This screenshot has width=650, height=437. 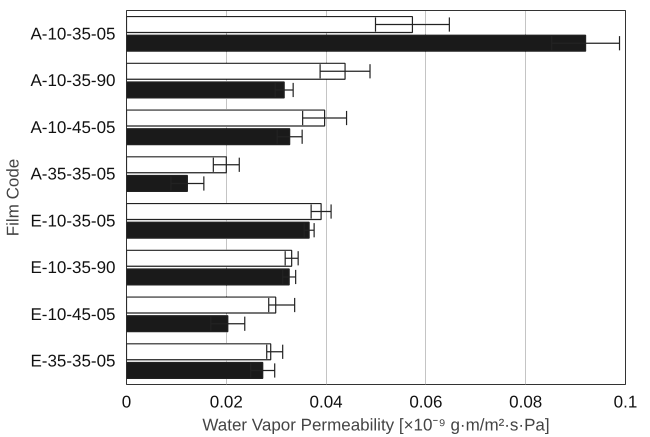 What do you see at coordinates (73, 220) in the screenshot?
I see `y-tick-label: E-10-35-05` at bounding box center [73, 220].